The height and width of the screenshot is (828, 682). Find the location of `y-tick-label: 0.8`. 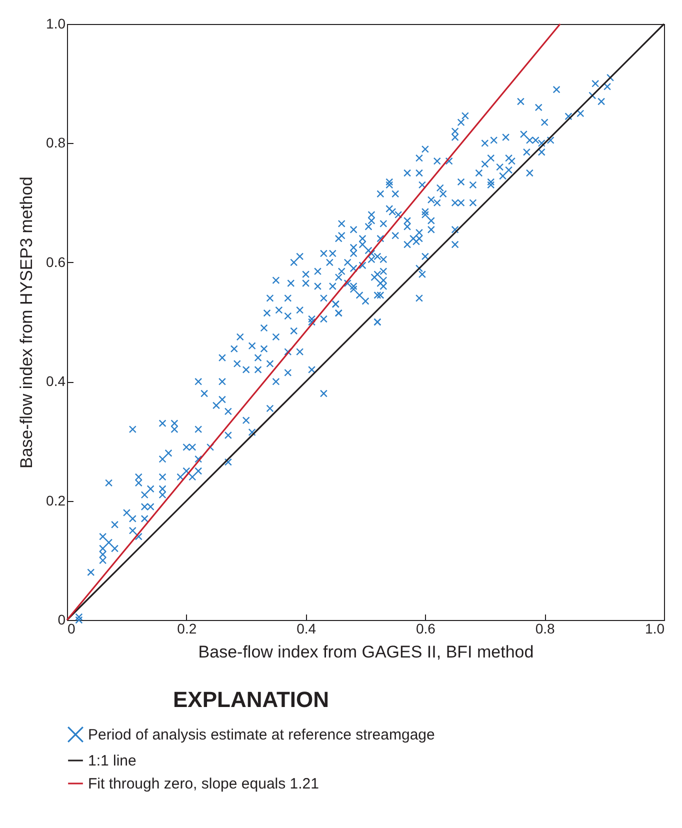

y-tick-label: 0.8 is located at coordinates (56, 142).